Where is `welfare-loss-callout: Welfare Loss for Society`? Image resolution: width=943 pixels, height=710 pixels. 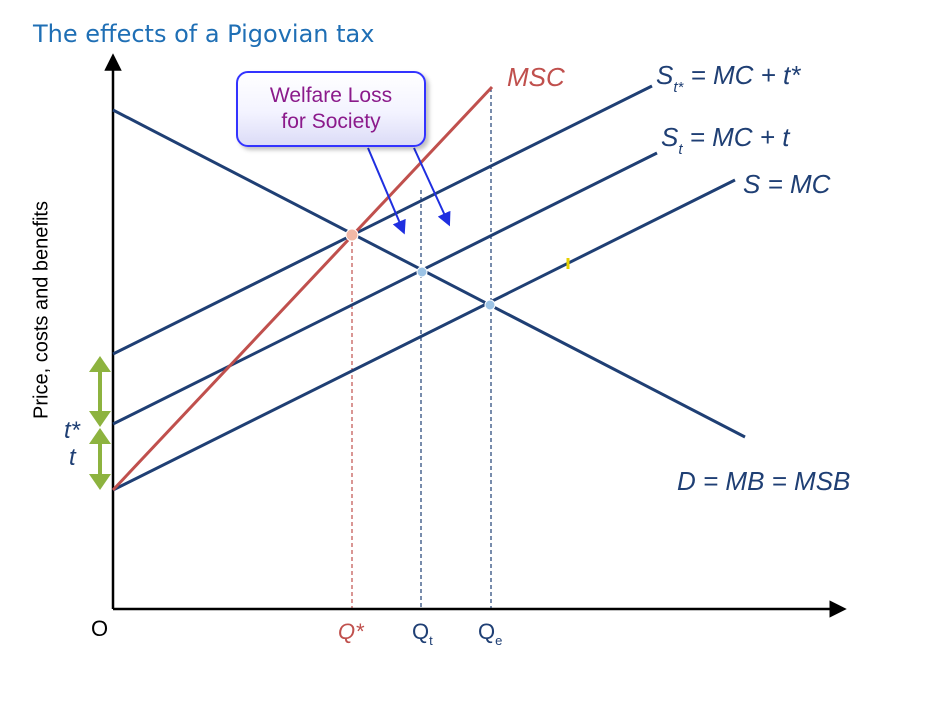 welfare-loss-callout: Welfare Loss for Society is located at coordinates (331, 109).